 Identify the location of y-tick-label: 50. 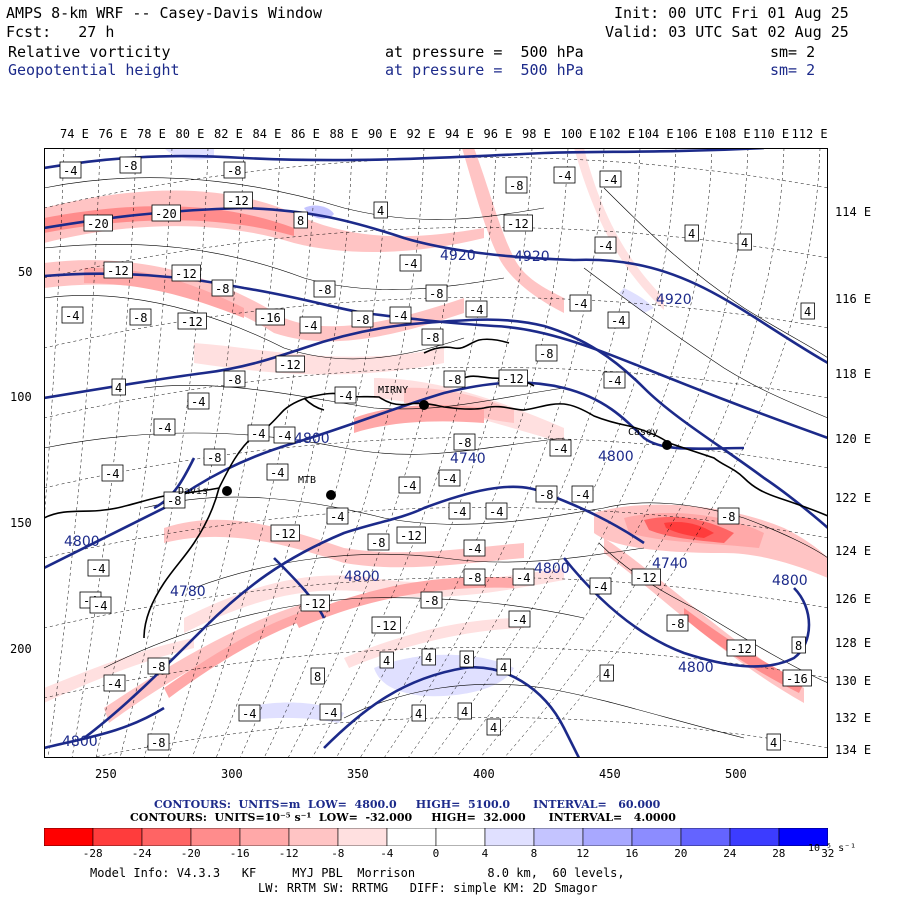
(25, 272).